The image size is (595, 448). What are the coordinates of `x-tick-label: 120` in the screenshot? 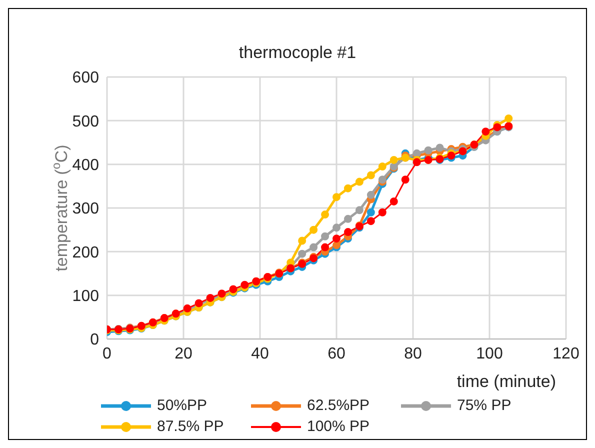 It's located at (566, 353).